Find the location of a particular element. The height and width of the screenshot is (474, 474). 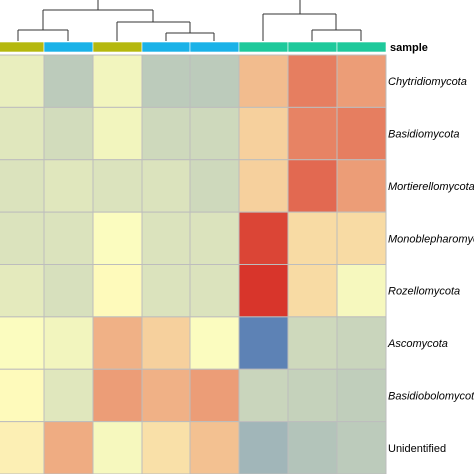

row-label: Basidiomycota is located at coordinates (424, 135).